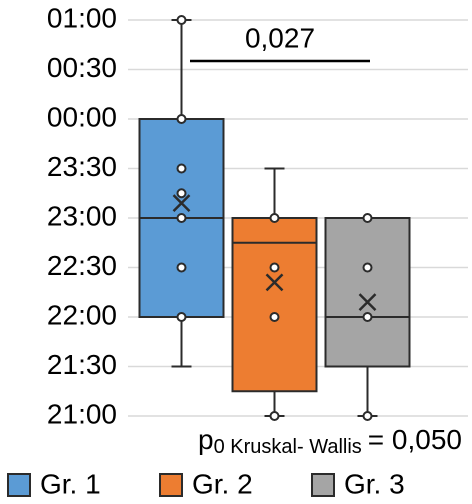 The image size is (472, 504). Describe the element at coordinates (82, 314) in the screenshot. I see `y-tick-label: 22:00` at that location.